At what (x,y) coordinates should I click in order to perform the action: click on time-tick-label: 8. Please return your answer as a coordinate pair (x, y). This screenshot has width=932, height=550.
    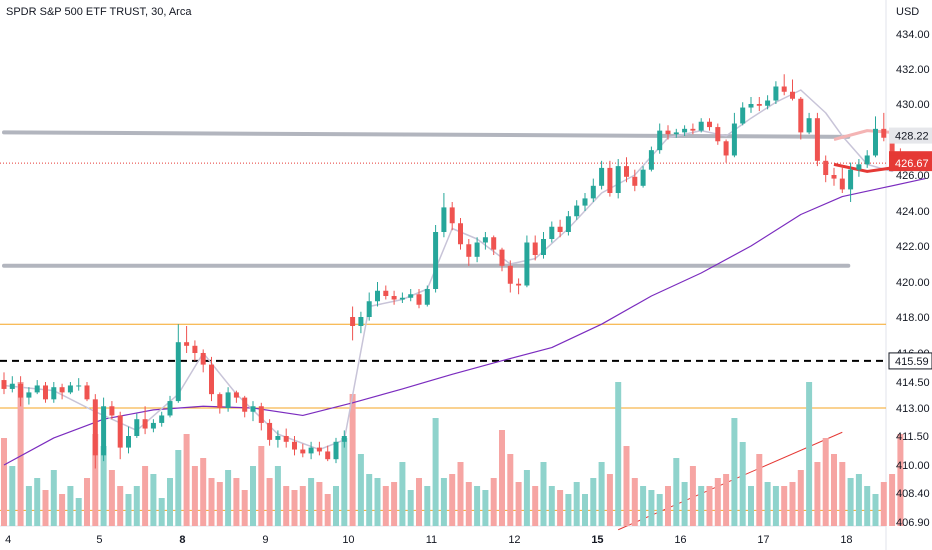
    Looking at the image, I should click on (182, 540).